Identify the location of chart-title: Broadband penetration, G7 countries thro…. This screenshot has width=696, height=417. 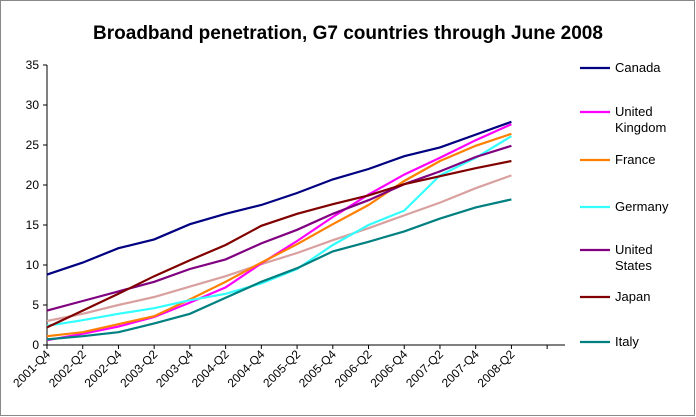
(348, 33).